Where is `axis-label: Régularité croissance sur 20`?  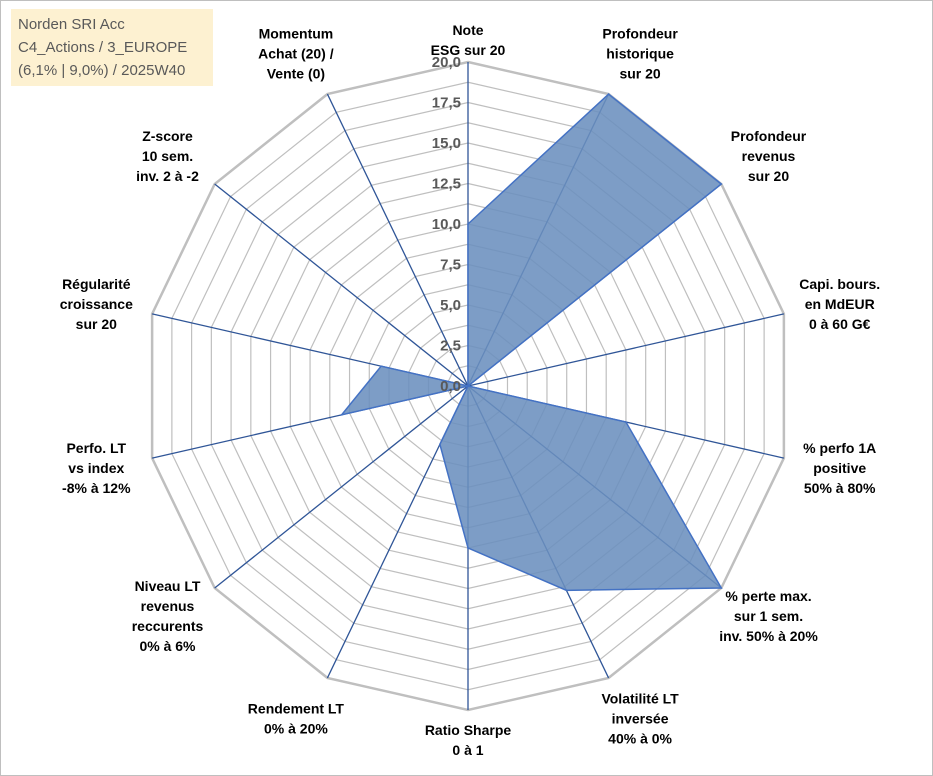
axis-label: Régularité croissance sur 20 is located at coordinates (96, 304).